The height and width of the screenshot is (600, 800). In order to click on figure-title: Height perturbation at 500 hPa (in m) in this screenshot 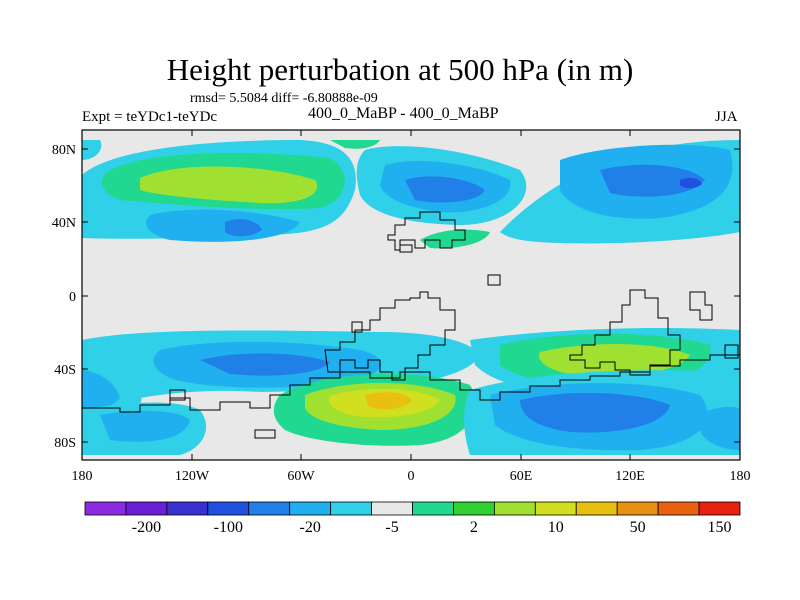, I will do `click(400, 69)`.